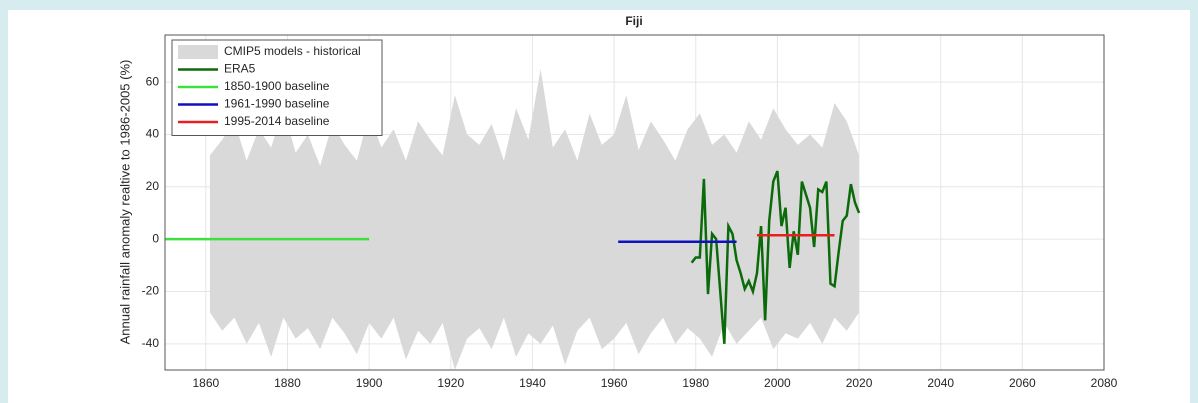 This screenshot has height=403, width=1198. Describe the element at coordinates (198, 52) in the screenshot. I see `legend-swatch` at that location.